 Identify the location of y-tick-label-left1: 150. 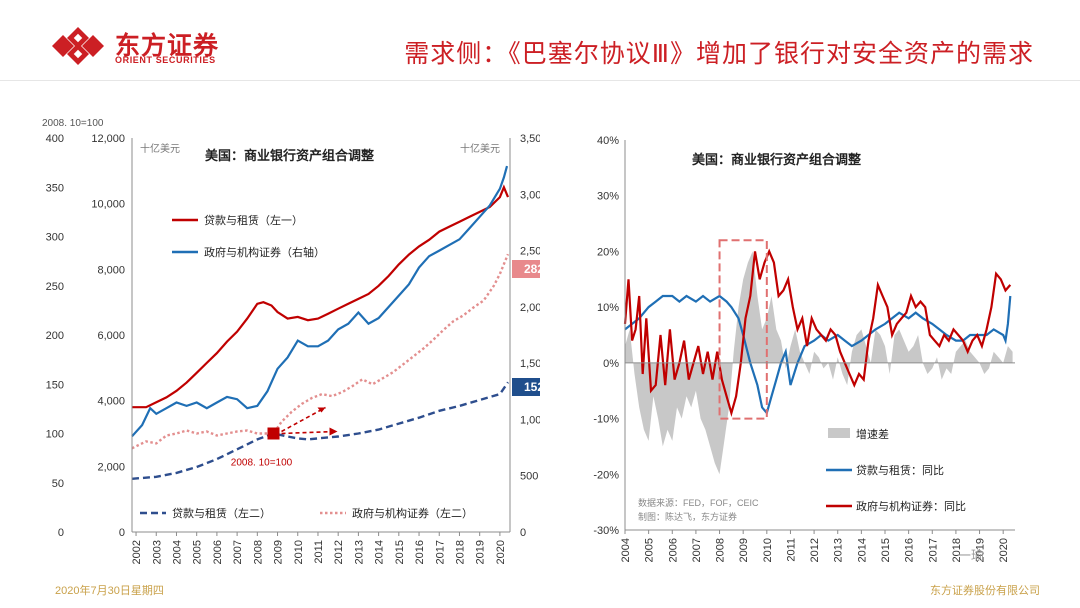
(55, 385).